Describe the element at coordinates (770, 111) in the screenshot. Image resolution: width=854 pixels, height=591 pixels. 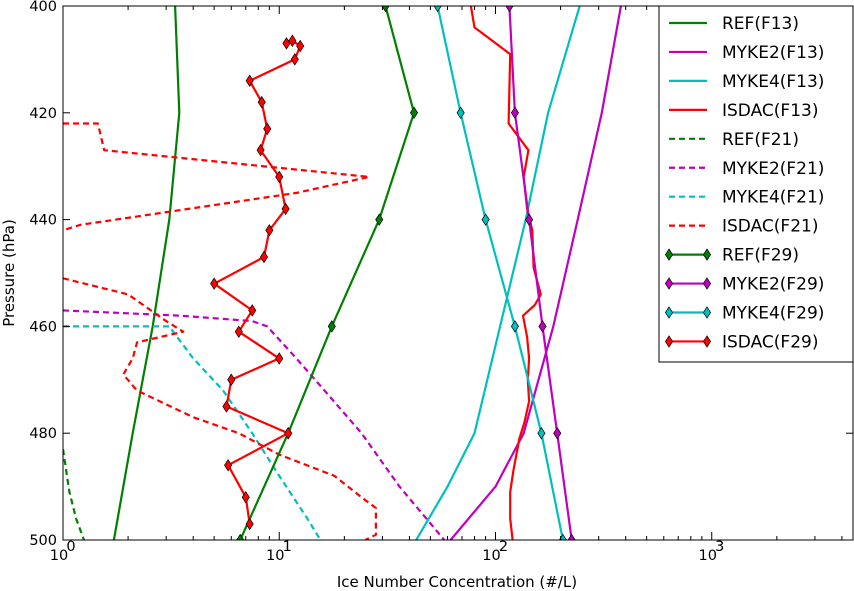
I see `legend-label: ISDAC(F13)` at that location.